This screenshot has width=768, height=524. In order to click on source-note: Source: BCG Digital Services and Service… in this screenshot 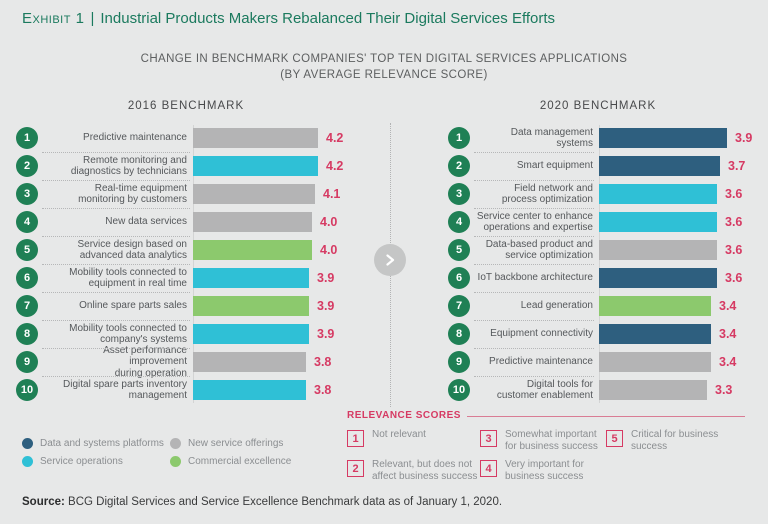, I will do `click(262, 502)`.